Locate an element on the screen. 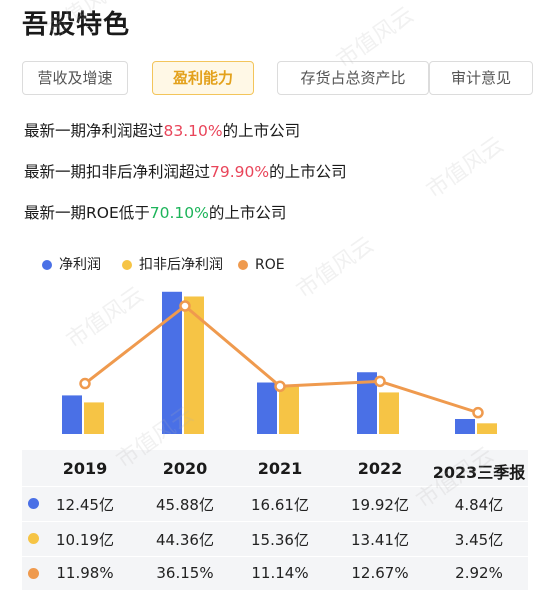  table-header-2022: 2022 is located at coordinates (380, 468).